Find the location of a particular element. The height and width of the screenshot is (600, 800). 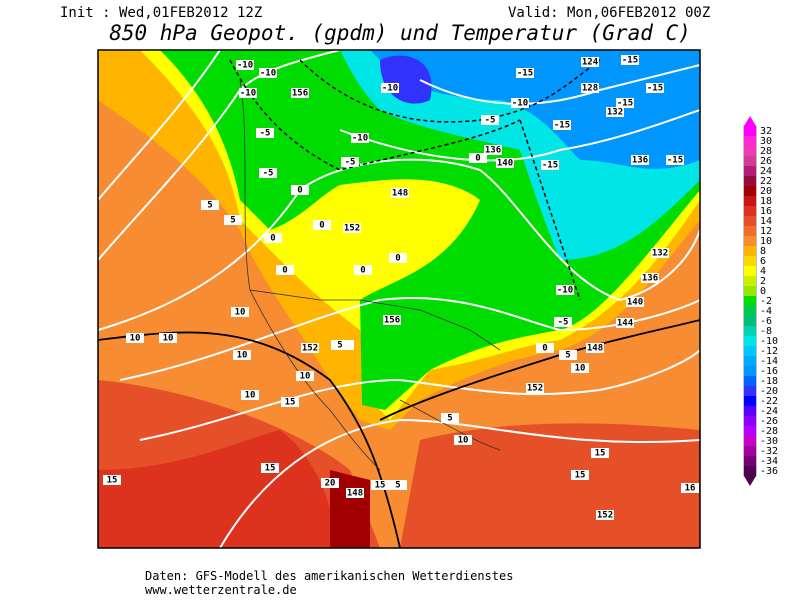

colorbar-label: 22 is located at coordinates (766, 181).